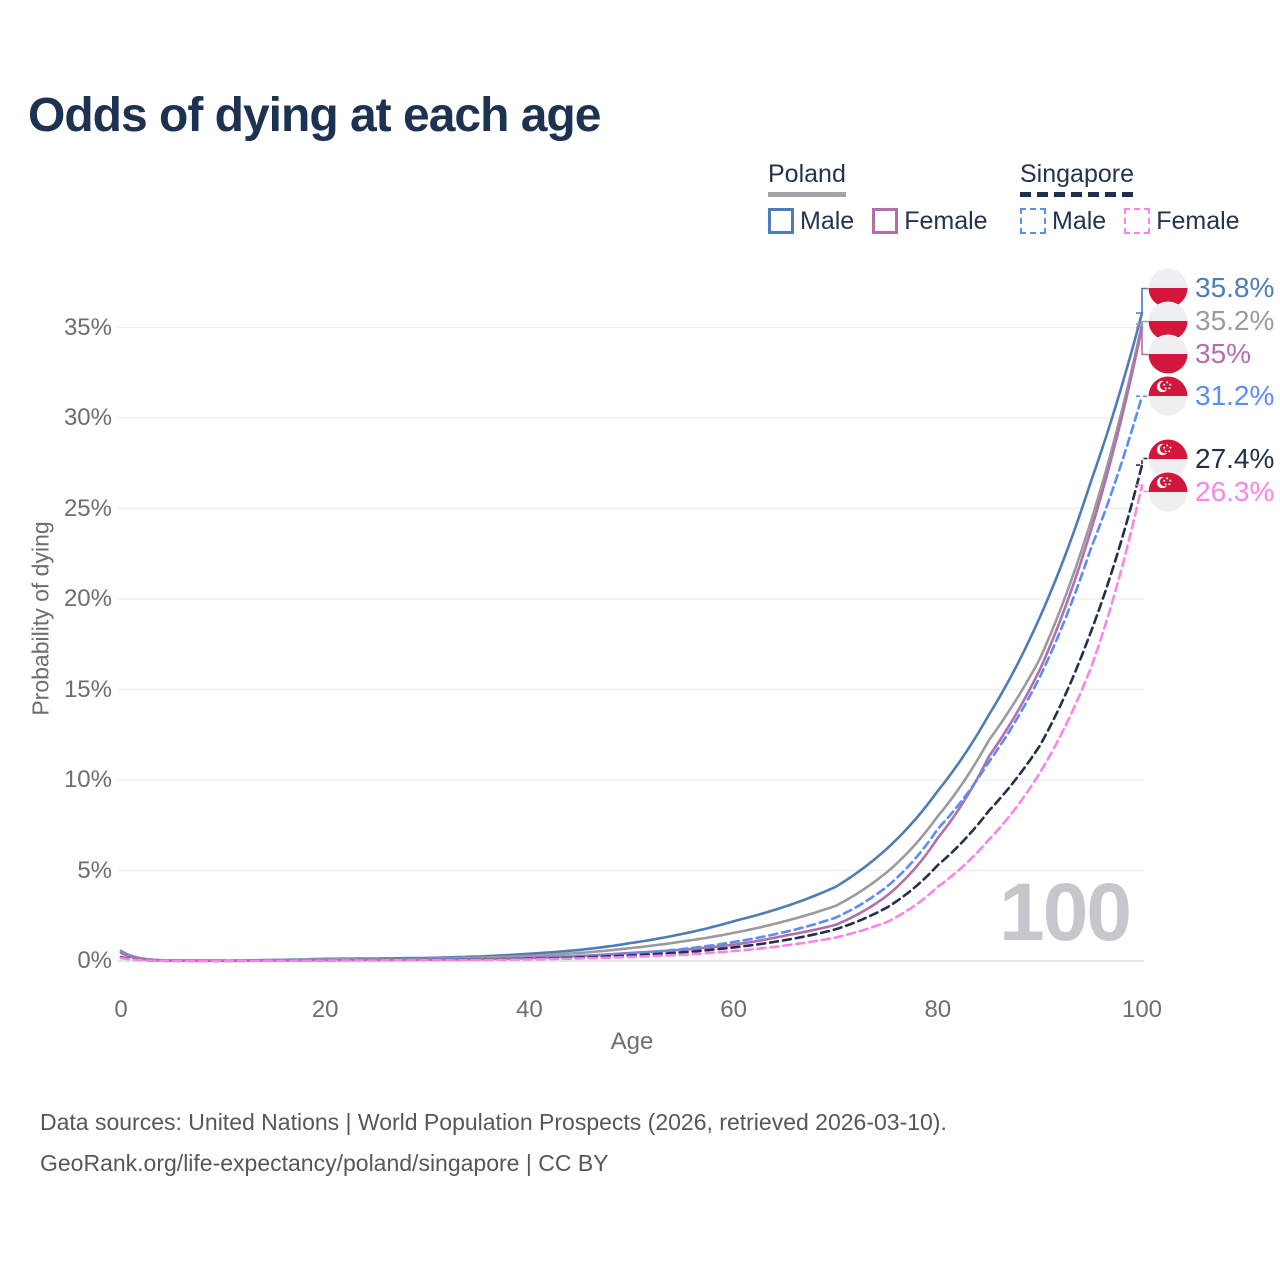 The height and width of the screenshot is (1280, 1280). I want to click on poland-female-label: Female, so click(946, 220).